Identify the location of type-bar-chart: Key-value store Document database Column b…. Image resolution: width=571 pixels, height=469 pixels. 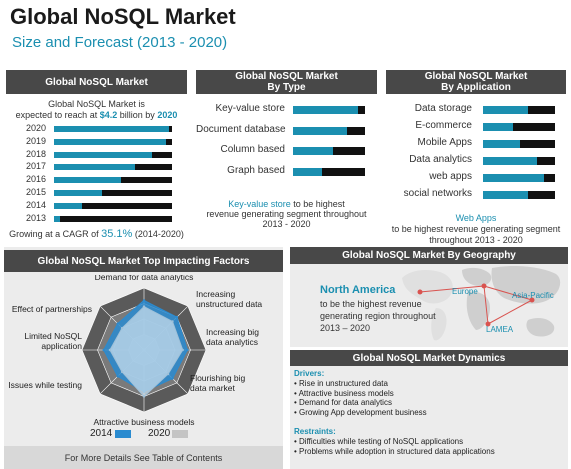
(286, 143).